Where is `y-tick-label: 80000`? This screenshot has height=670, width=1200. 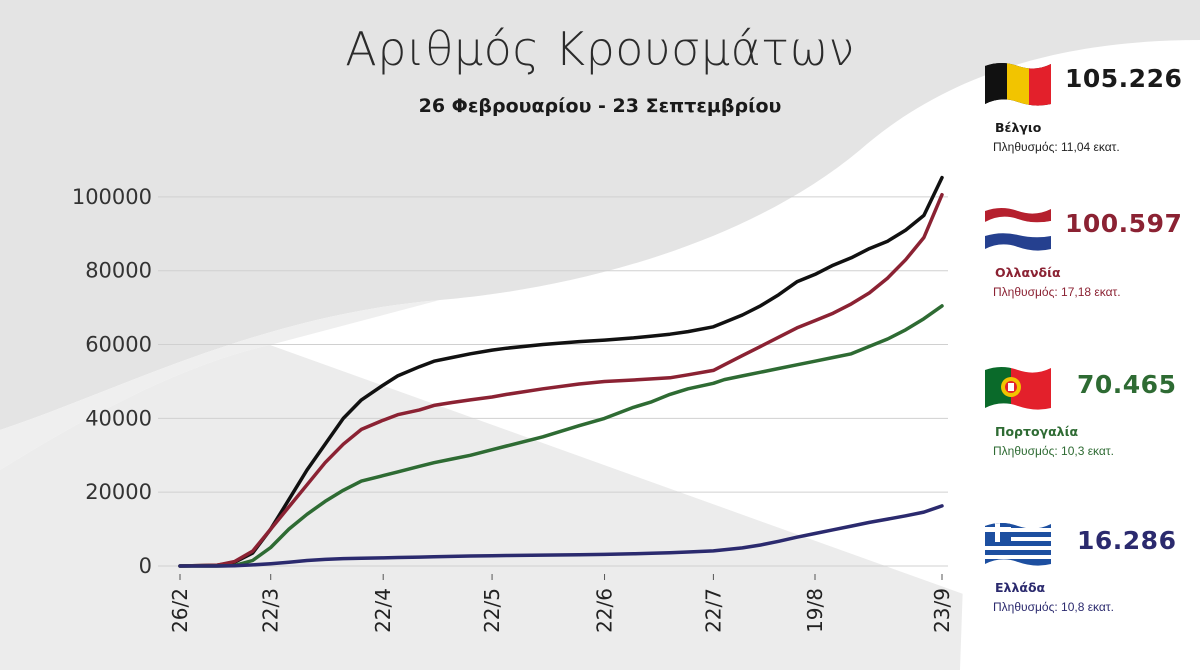 y-tick-label: 80000 is located at coordinates (118, 271).